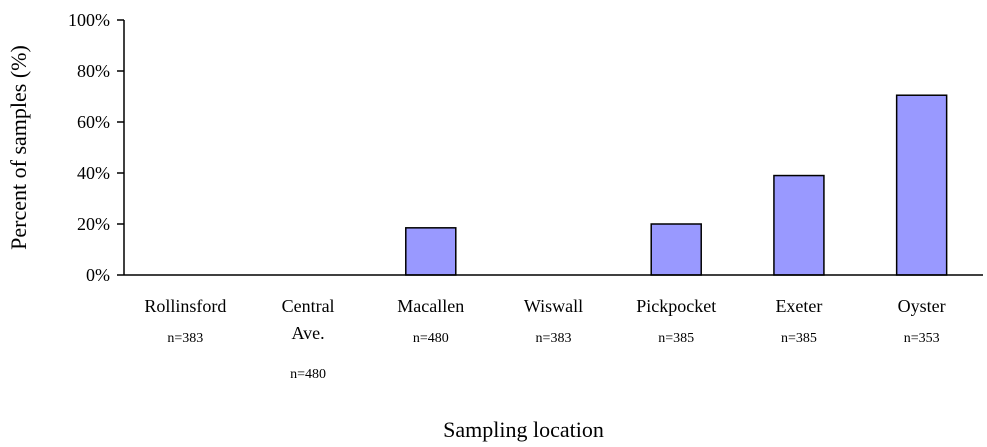  Describe the element at coordinates (430, 306) in the screenshot. I see `category-label: Macallen` at that location.